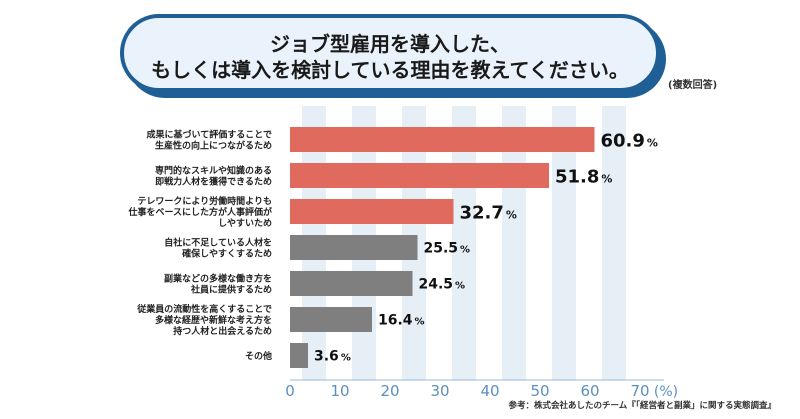  Describe the element at coordinates (489, 391) in the screenshot. I see `x-tick-label: 40` at that location.